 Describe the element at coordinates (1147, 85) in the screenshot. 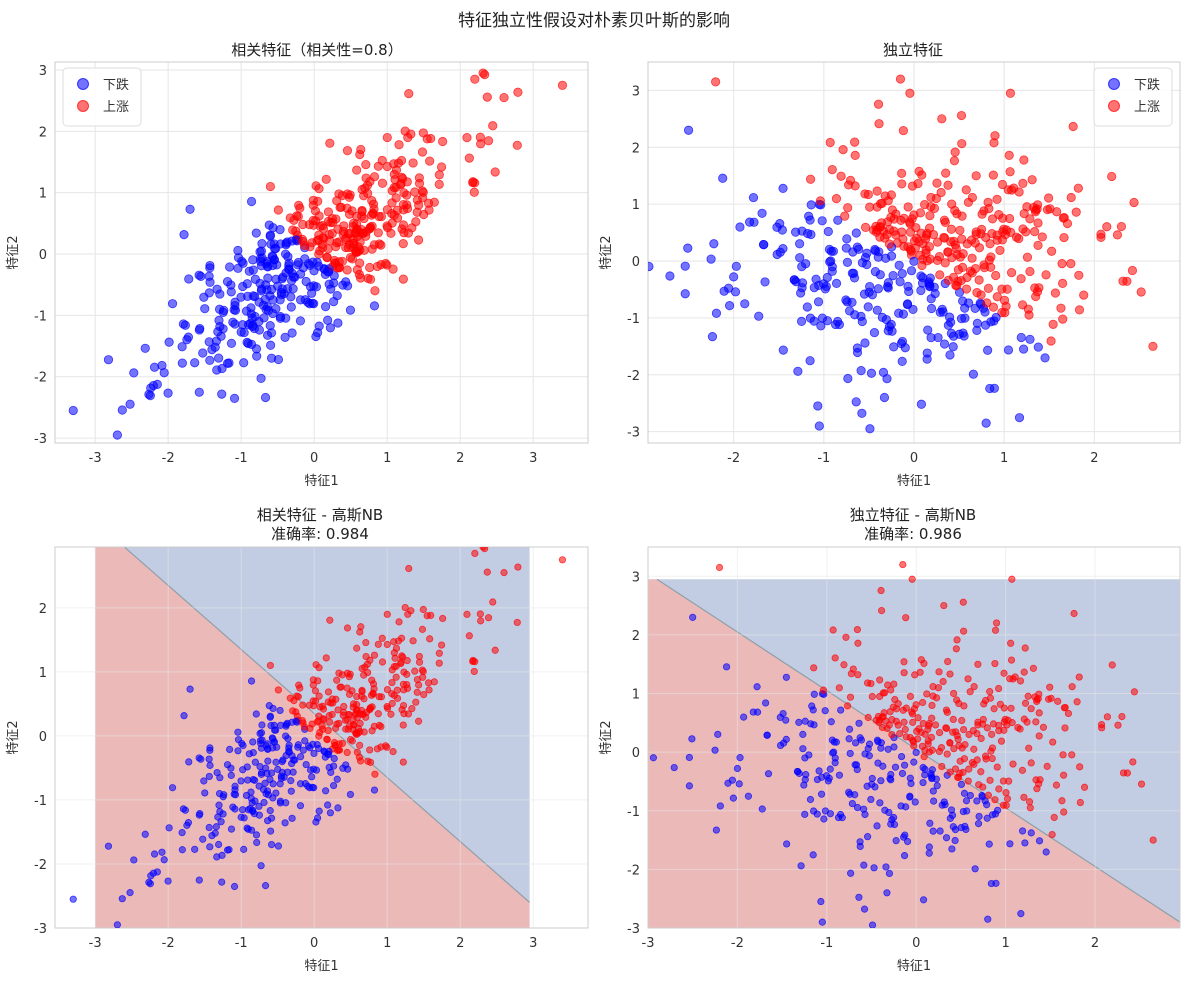

I see `legend-label: 下跌` at that location.